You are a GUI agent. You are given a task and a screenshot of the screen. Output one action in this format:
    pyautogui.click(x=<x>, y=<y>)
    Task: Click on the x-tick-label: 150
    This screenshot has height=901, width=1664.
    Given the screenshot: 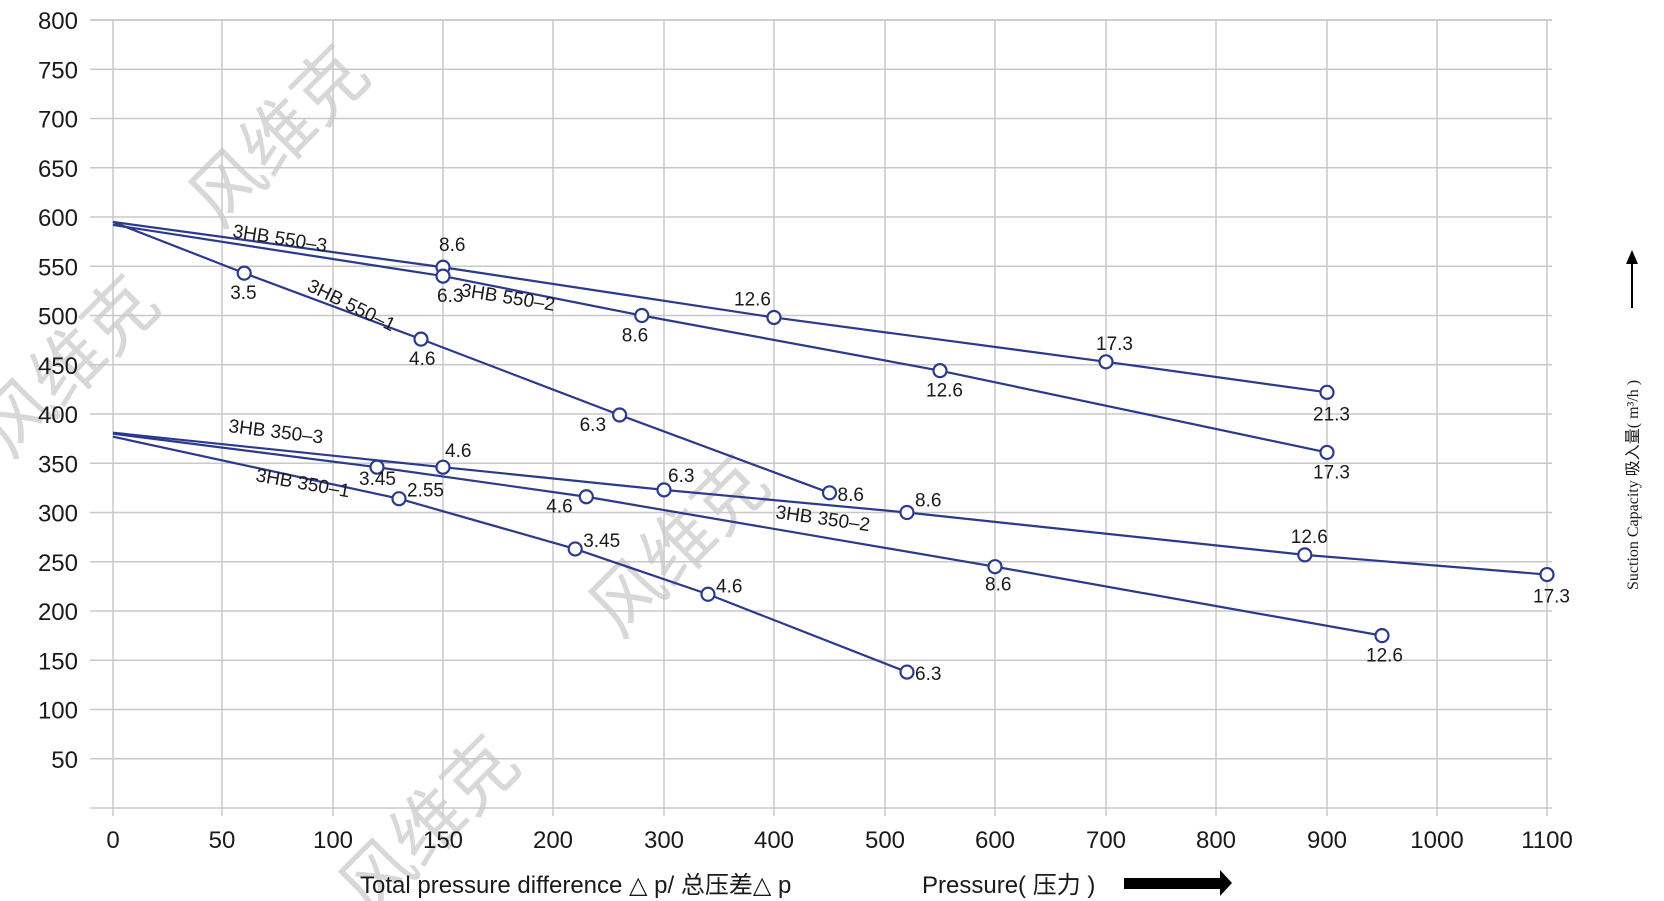 What is the action you would take?
    pyautogui.click(x=443, y=840)
    